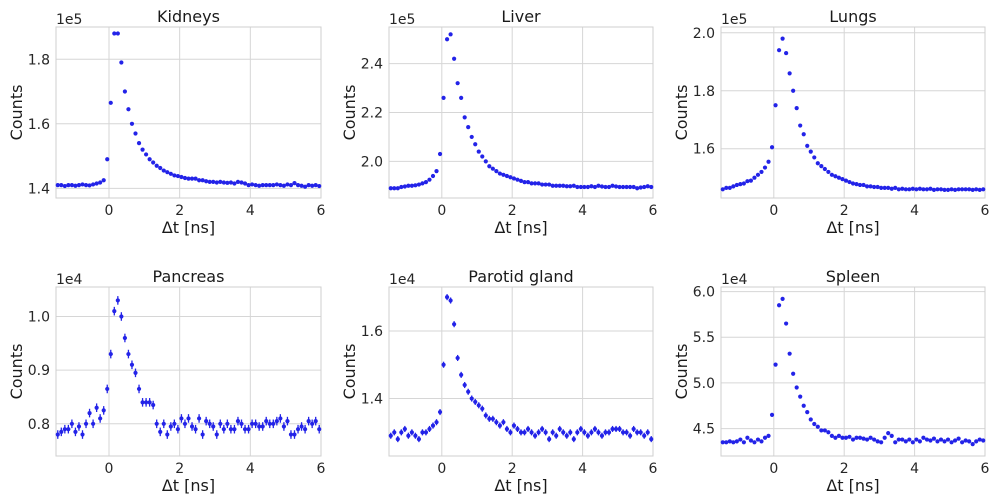 This screenshot has height=501, width=992. I want to click on y-tick-label: 2.4, so click(372, 65).